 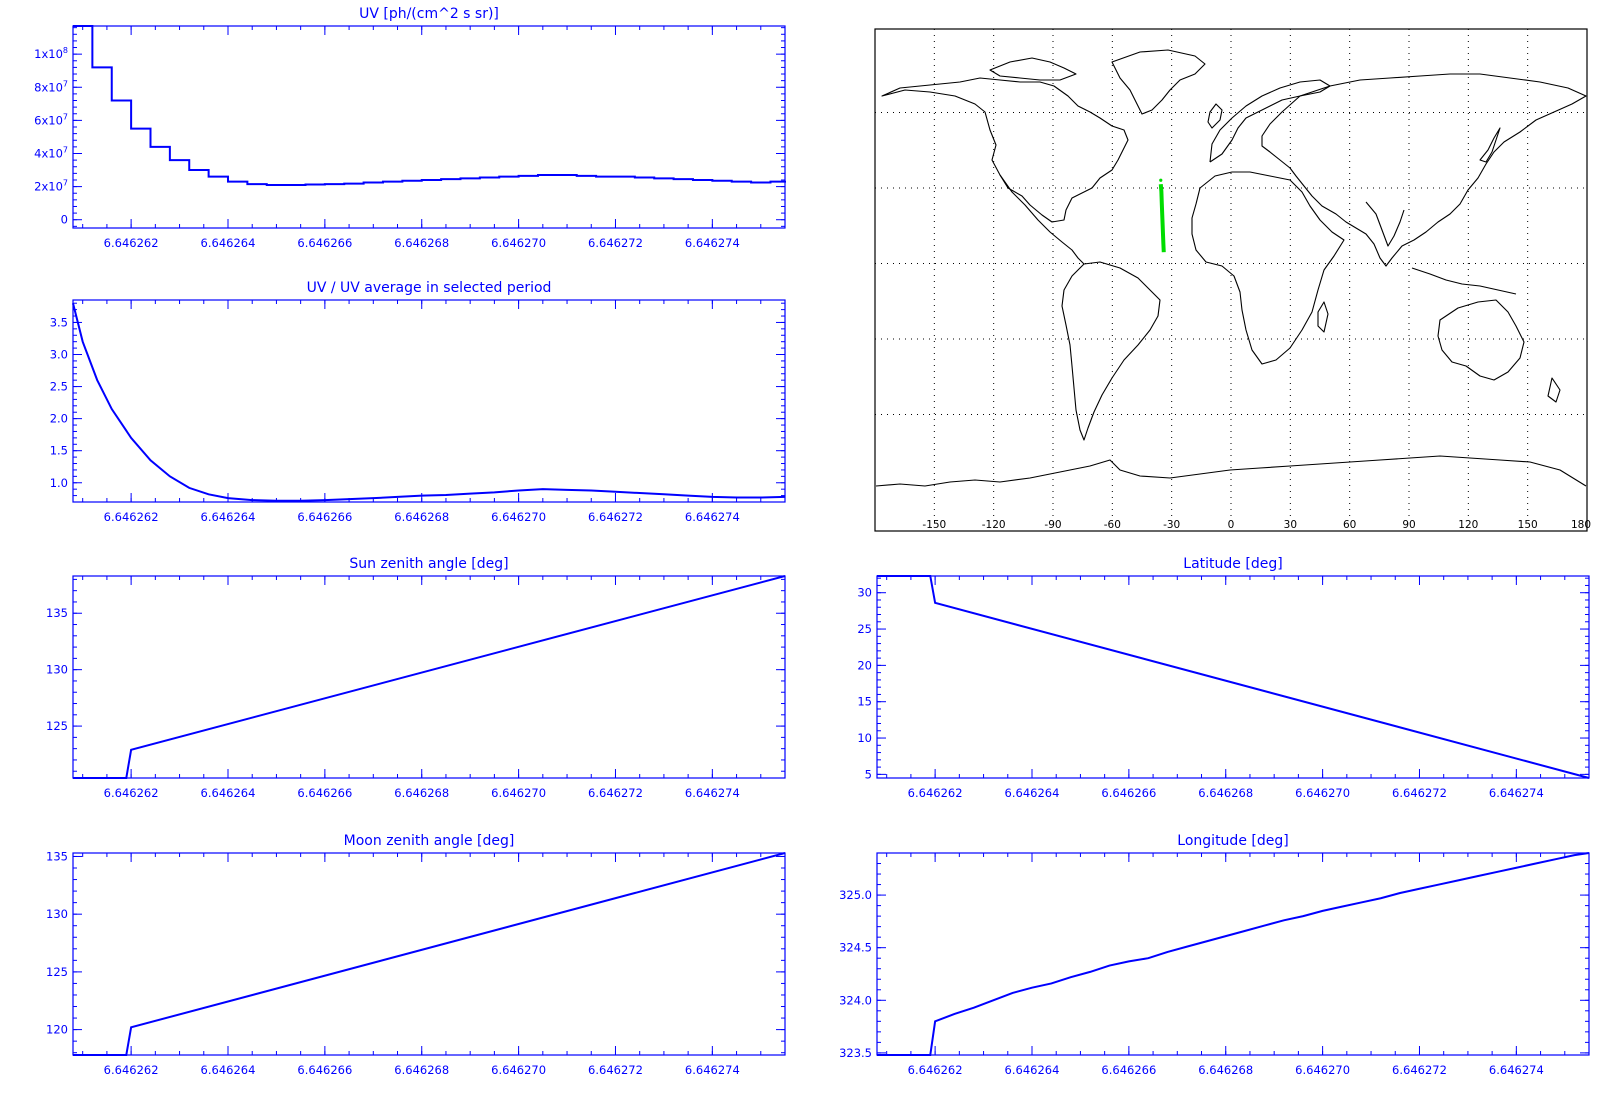 I want to click on y-tick-label: 1.0, so click(x=59, y=483).